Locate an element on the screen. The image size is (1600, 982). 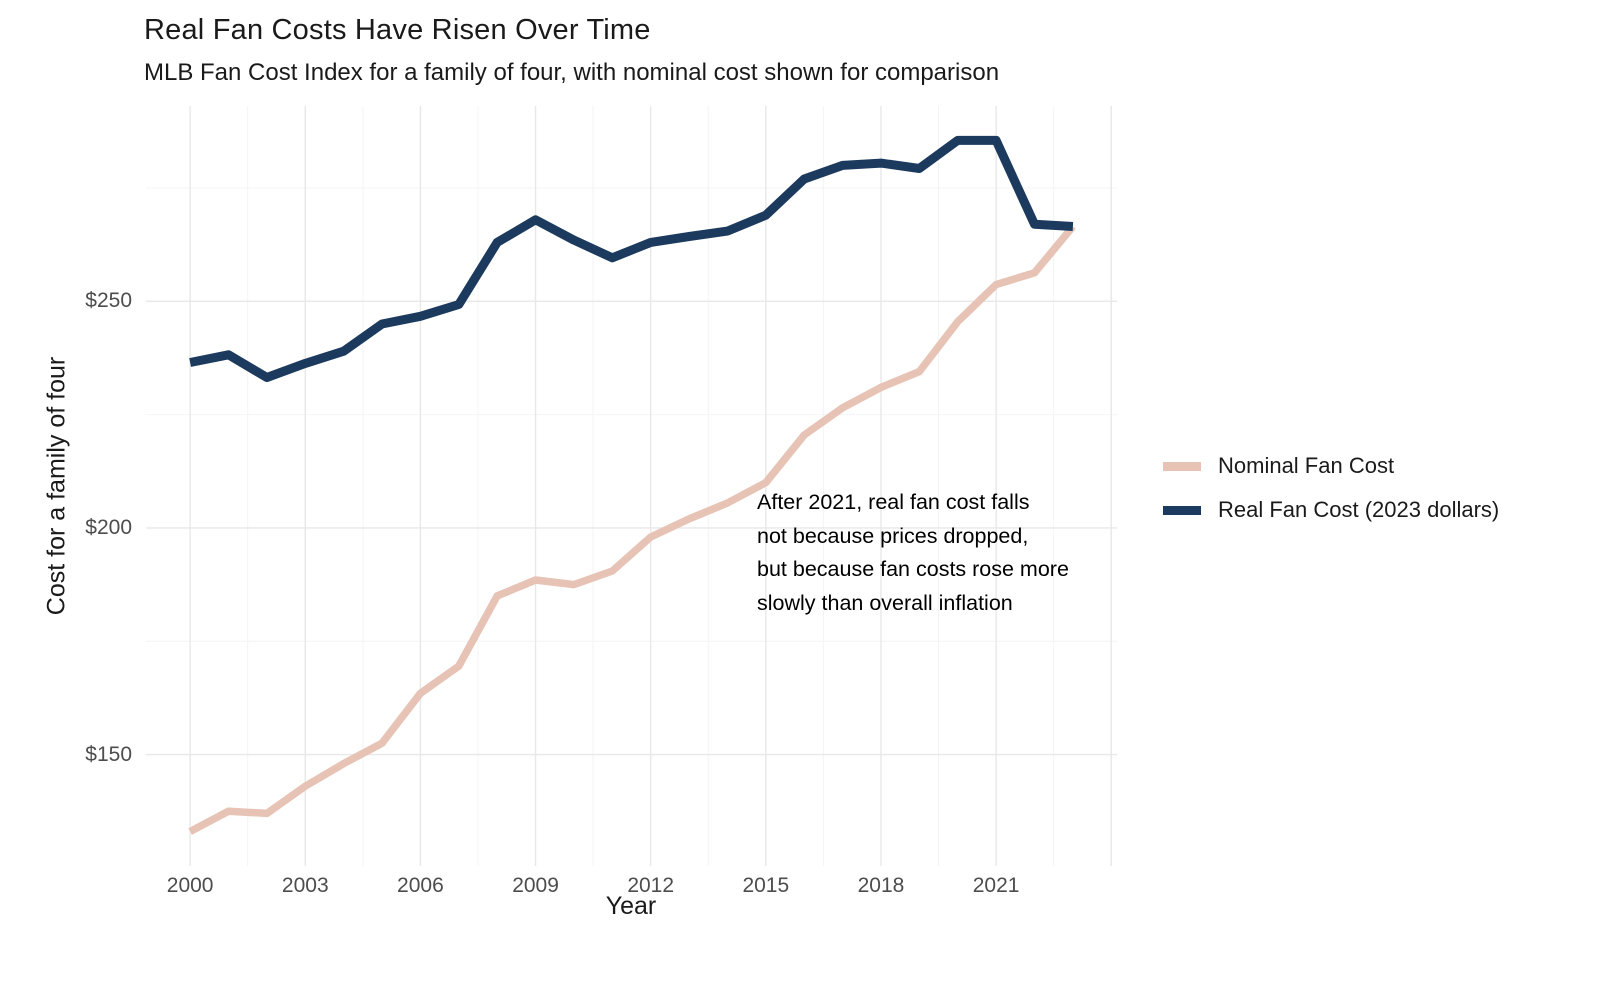
x-tick-label: 2015 is located at coordinates (766, 885).